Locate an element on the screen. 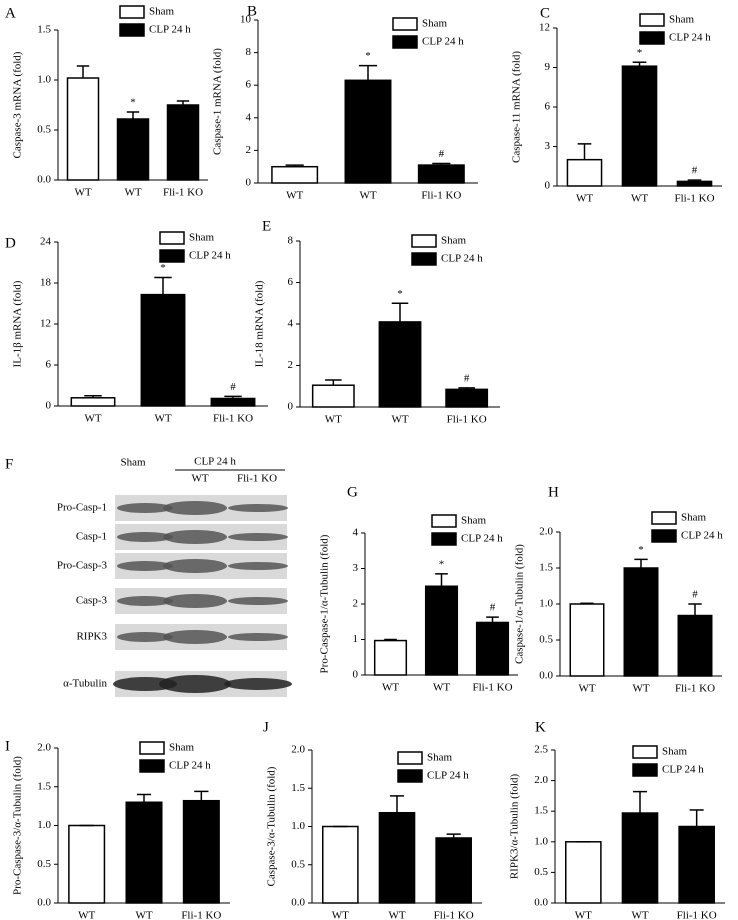 This screenshot has width=738, height=920. blot-row-label: Casp-3 is located at coordinates (92, 601).